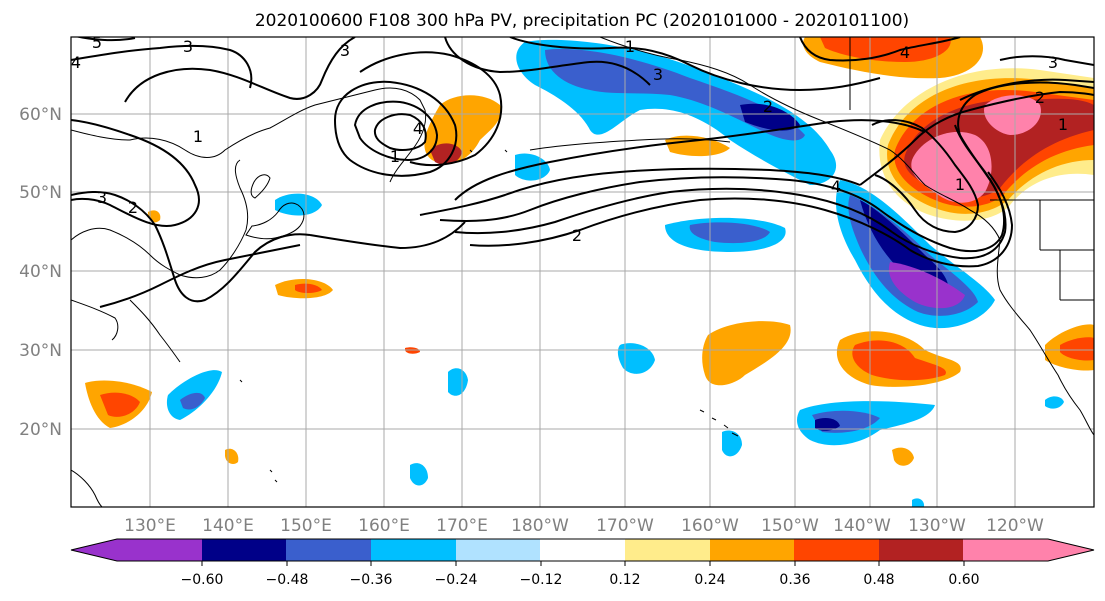 This screenshot has width=1105, height=601. I want to click on colorbar-min-extension, so click(94, 550).